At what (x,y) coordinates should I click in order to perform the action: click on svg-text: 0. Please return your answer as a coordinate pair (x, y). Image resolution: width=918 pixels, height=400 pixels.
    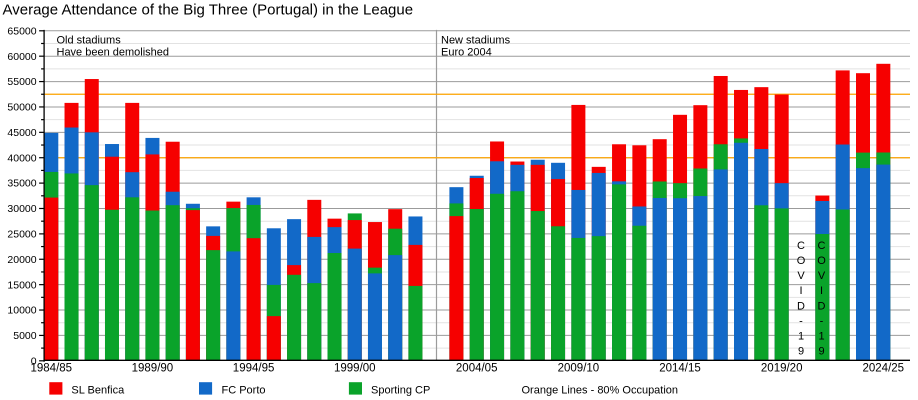
    Looking at the image, I should click on (34, 361).